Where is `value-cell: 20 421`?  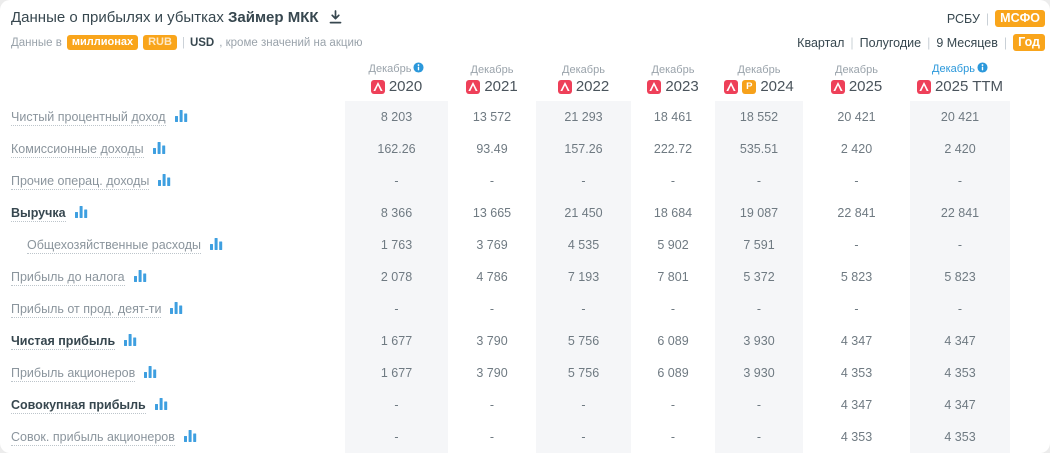 value-cell: 20 421 is located at coordinates (960, 117).